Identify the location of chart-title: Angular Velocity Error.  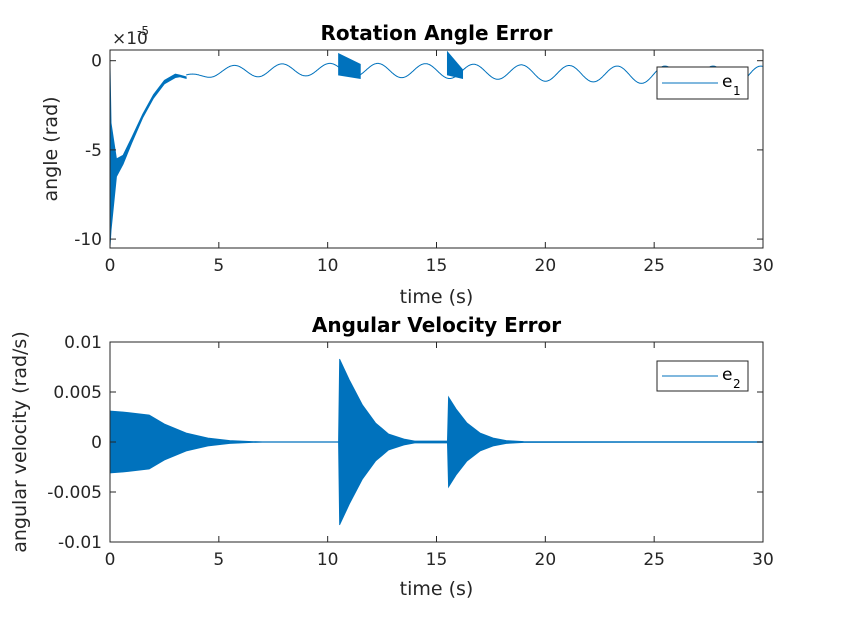
(436, 325).